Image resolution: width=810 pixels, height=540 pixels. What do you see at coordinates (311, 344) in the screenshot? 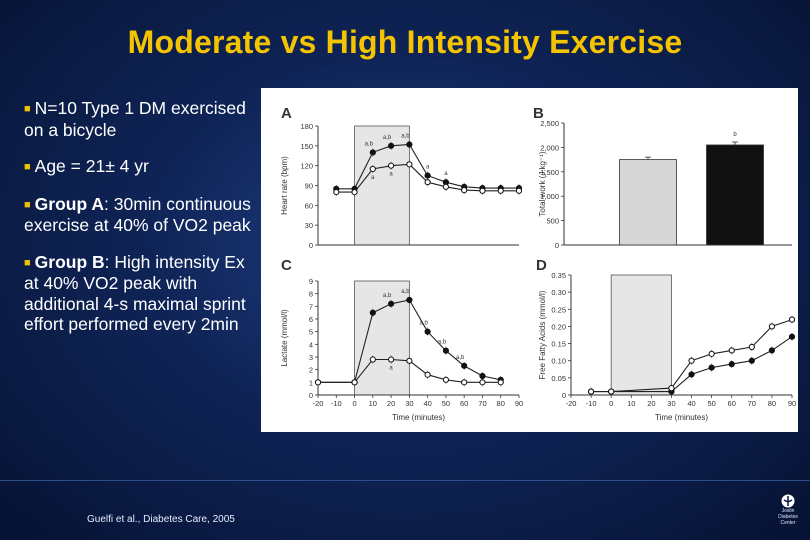
I see `y-tick-label-c: 4` at bounding box center [311, 344].